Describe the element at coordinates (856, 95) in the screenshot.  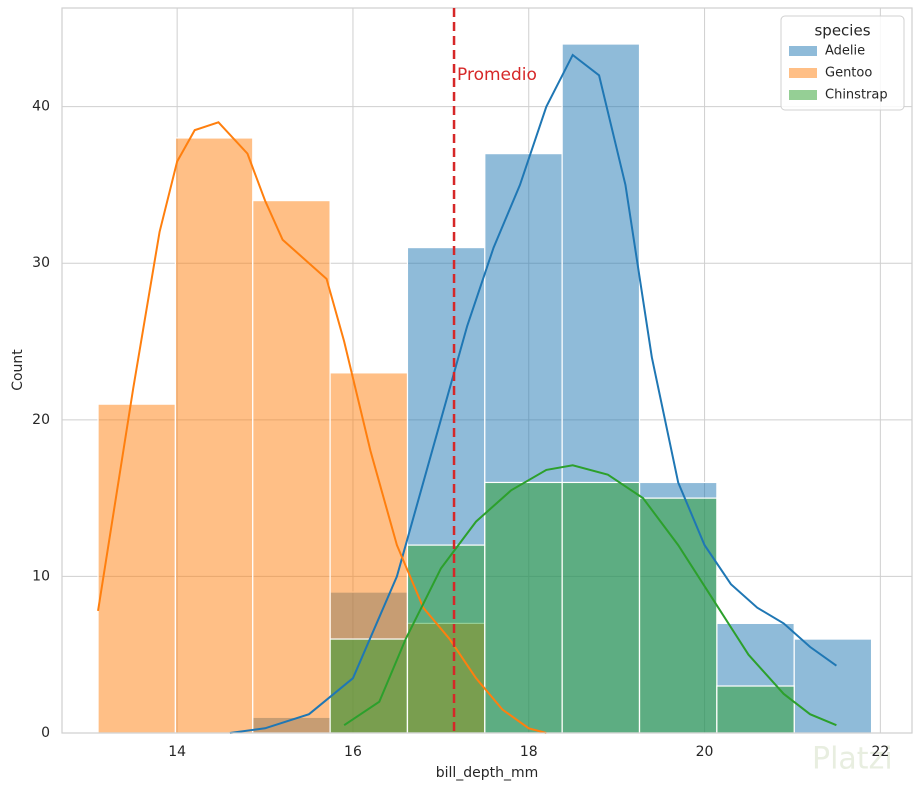
I see `legend-label: Chinstrap` at that location.